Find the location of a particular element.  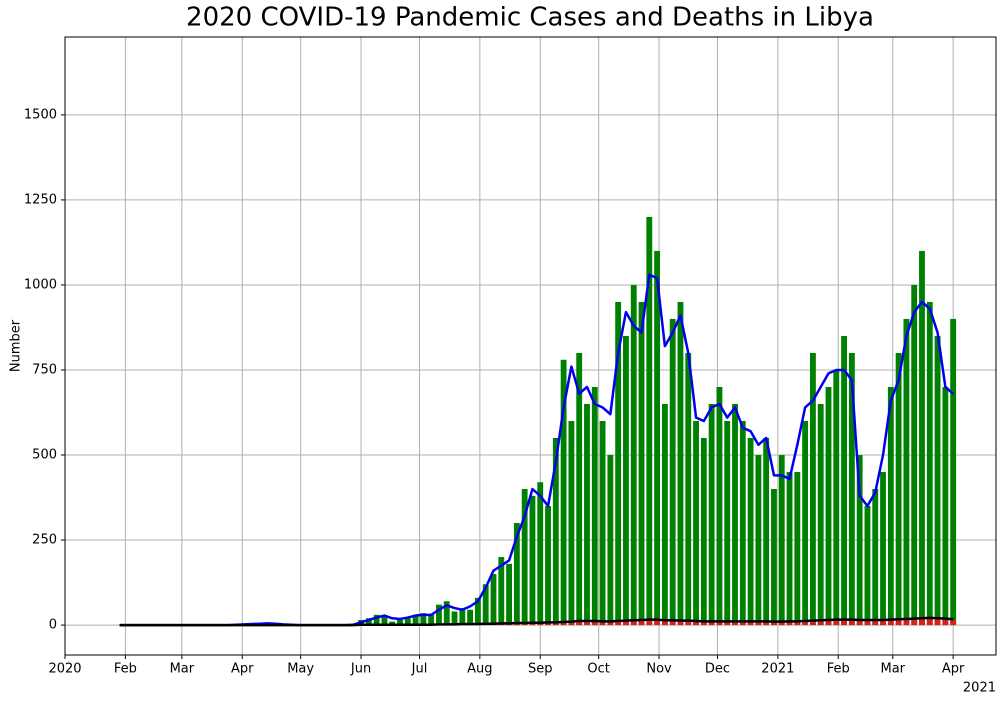

x-tick-label: 2020 is located at coordinates (64, 669).